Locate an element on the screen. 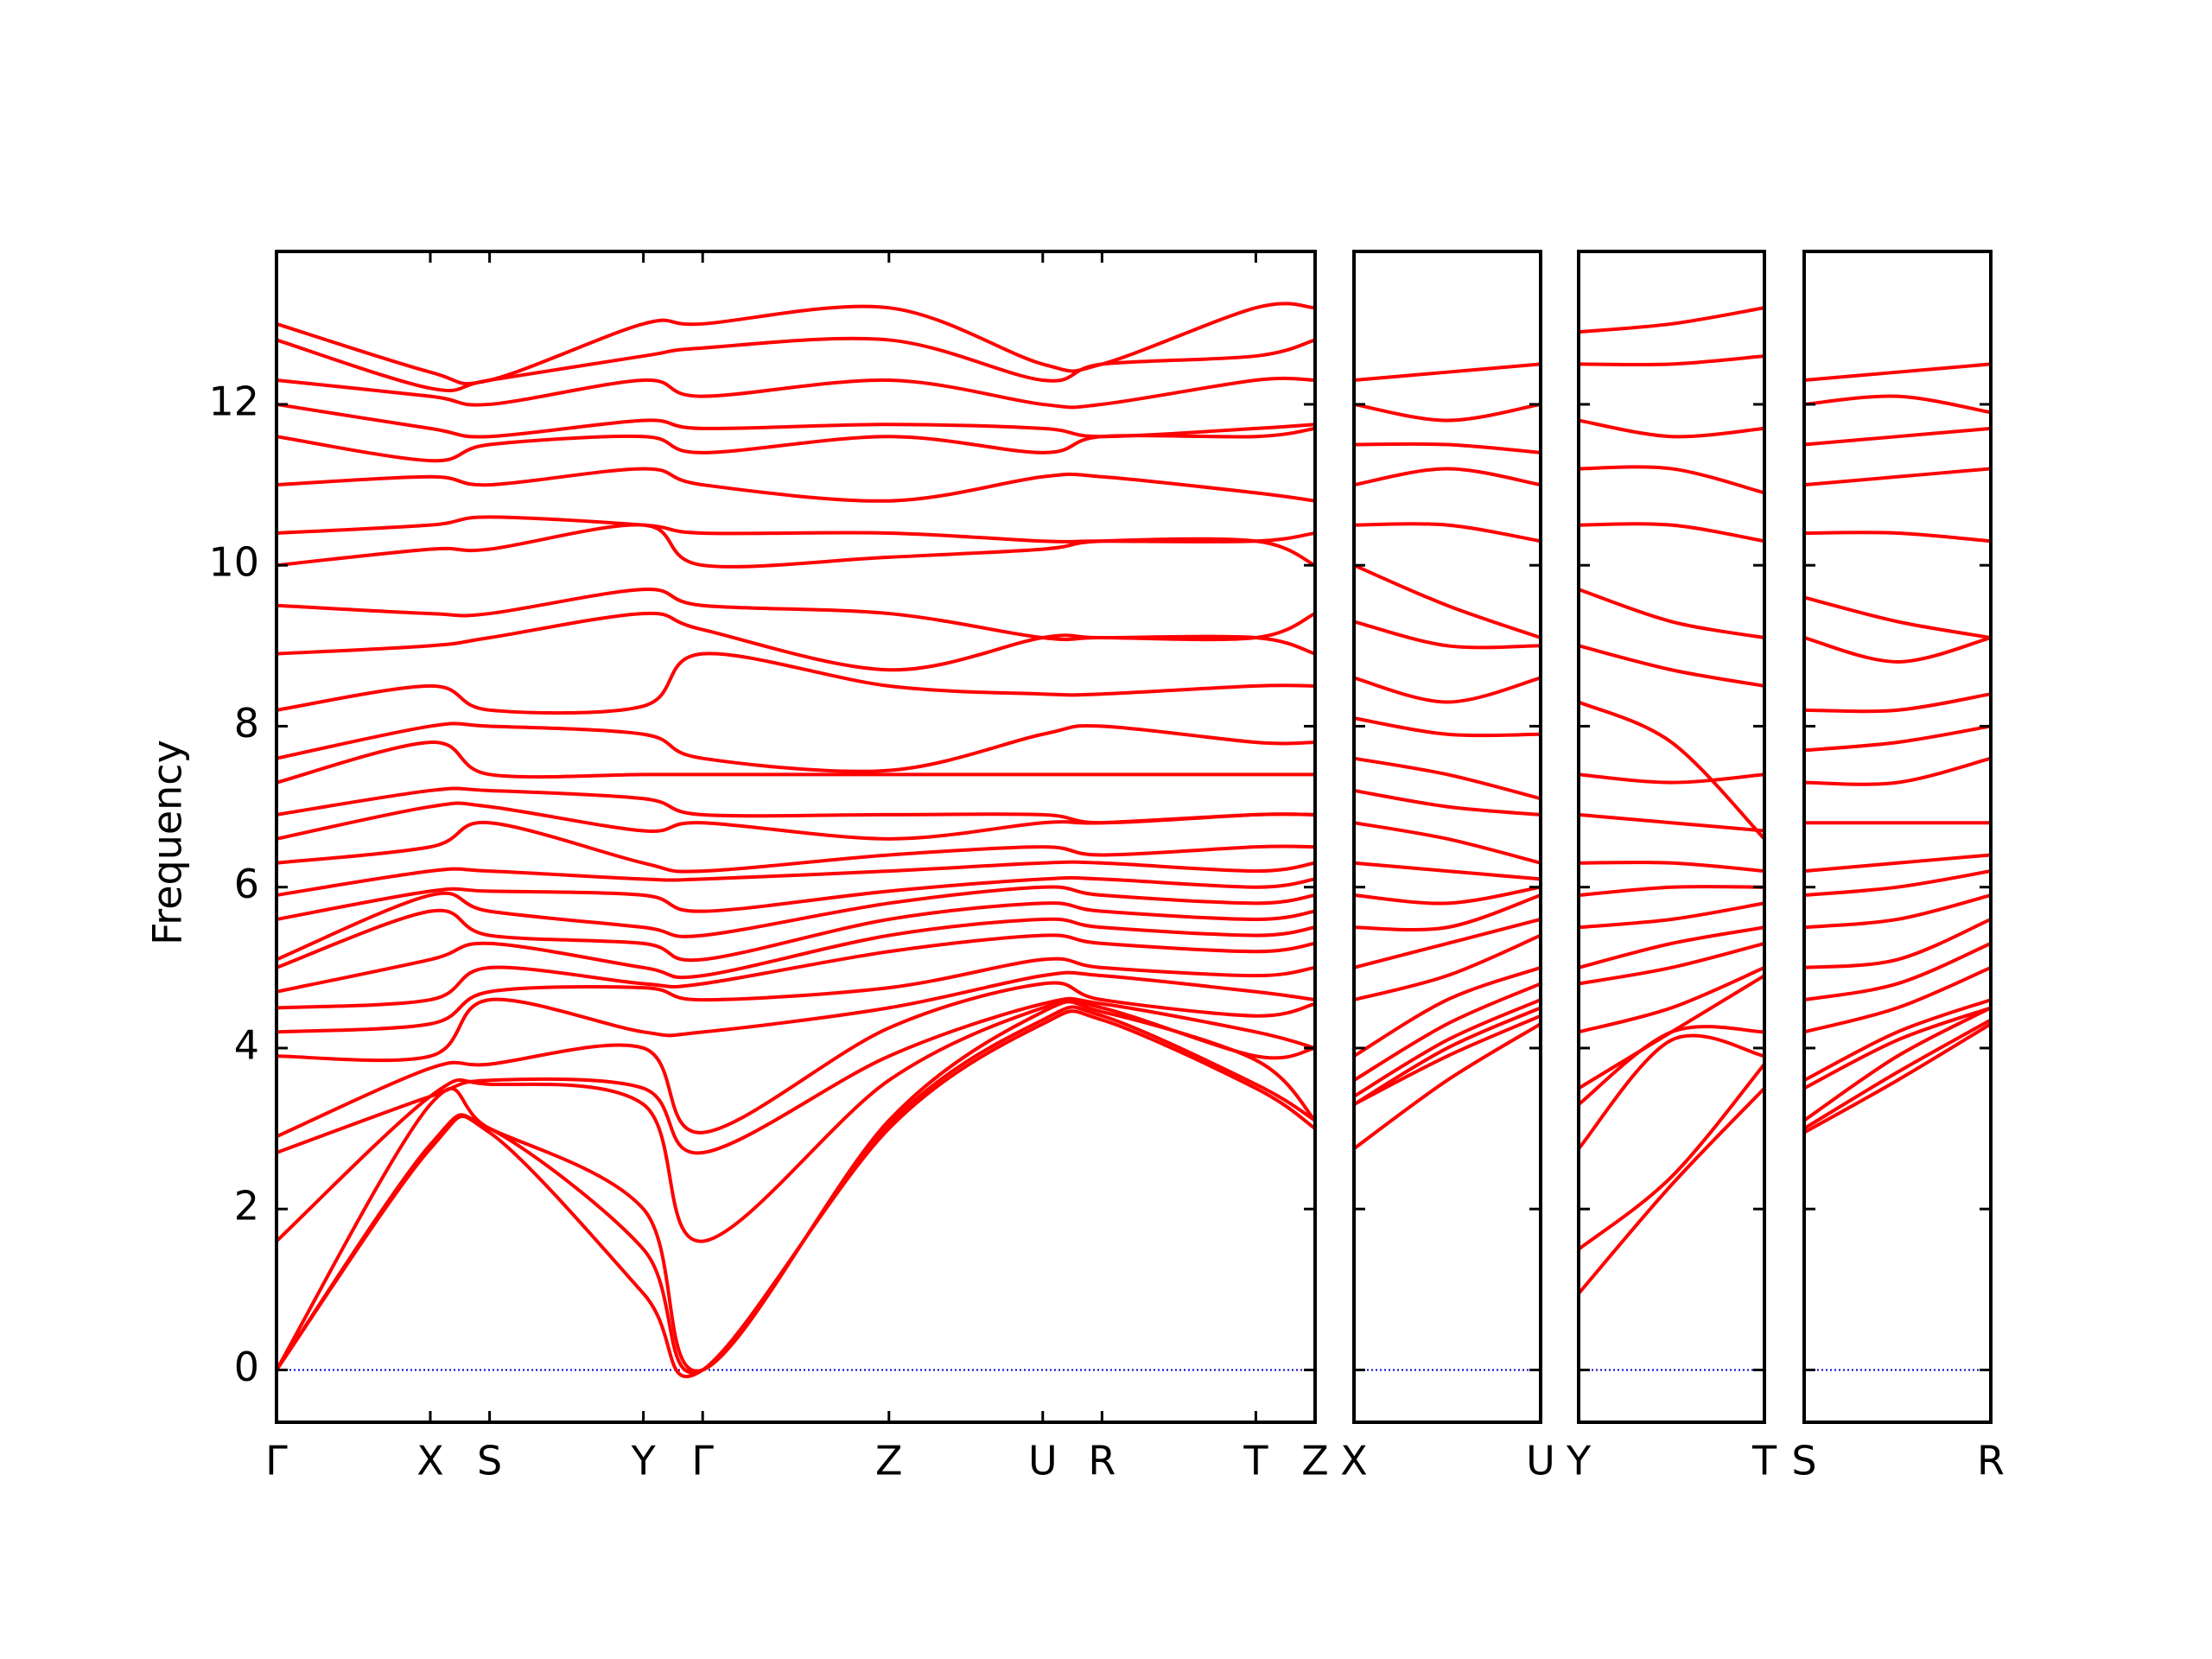 The height and width of the screenshot is (1659, 2212). y-tick-label: 8 is located at coordinates (246, 723).